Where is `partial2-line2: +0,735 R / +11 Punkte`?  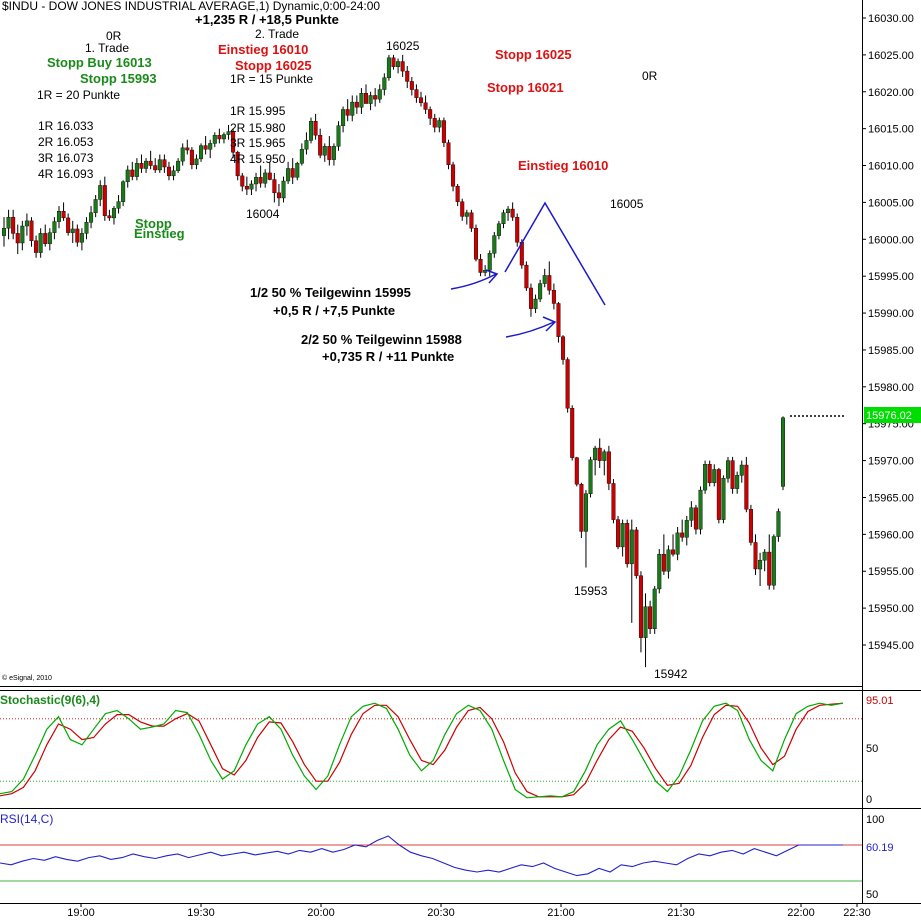
partial2-line2: +0,735 R / +11 Punkte is located at coordinates (388, 356).